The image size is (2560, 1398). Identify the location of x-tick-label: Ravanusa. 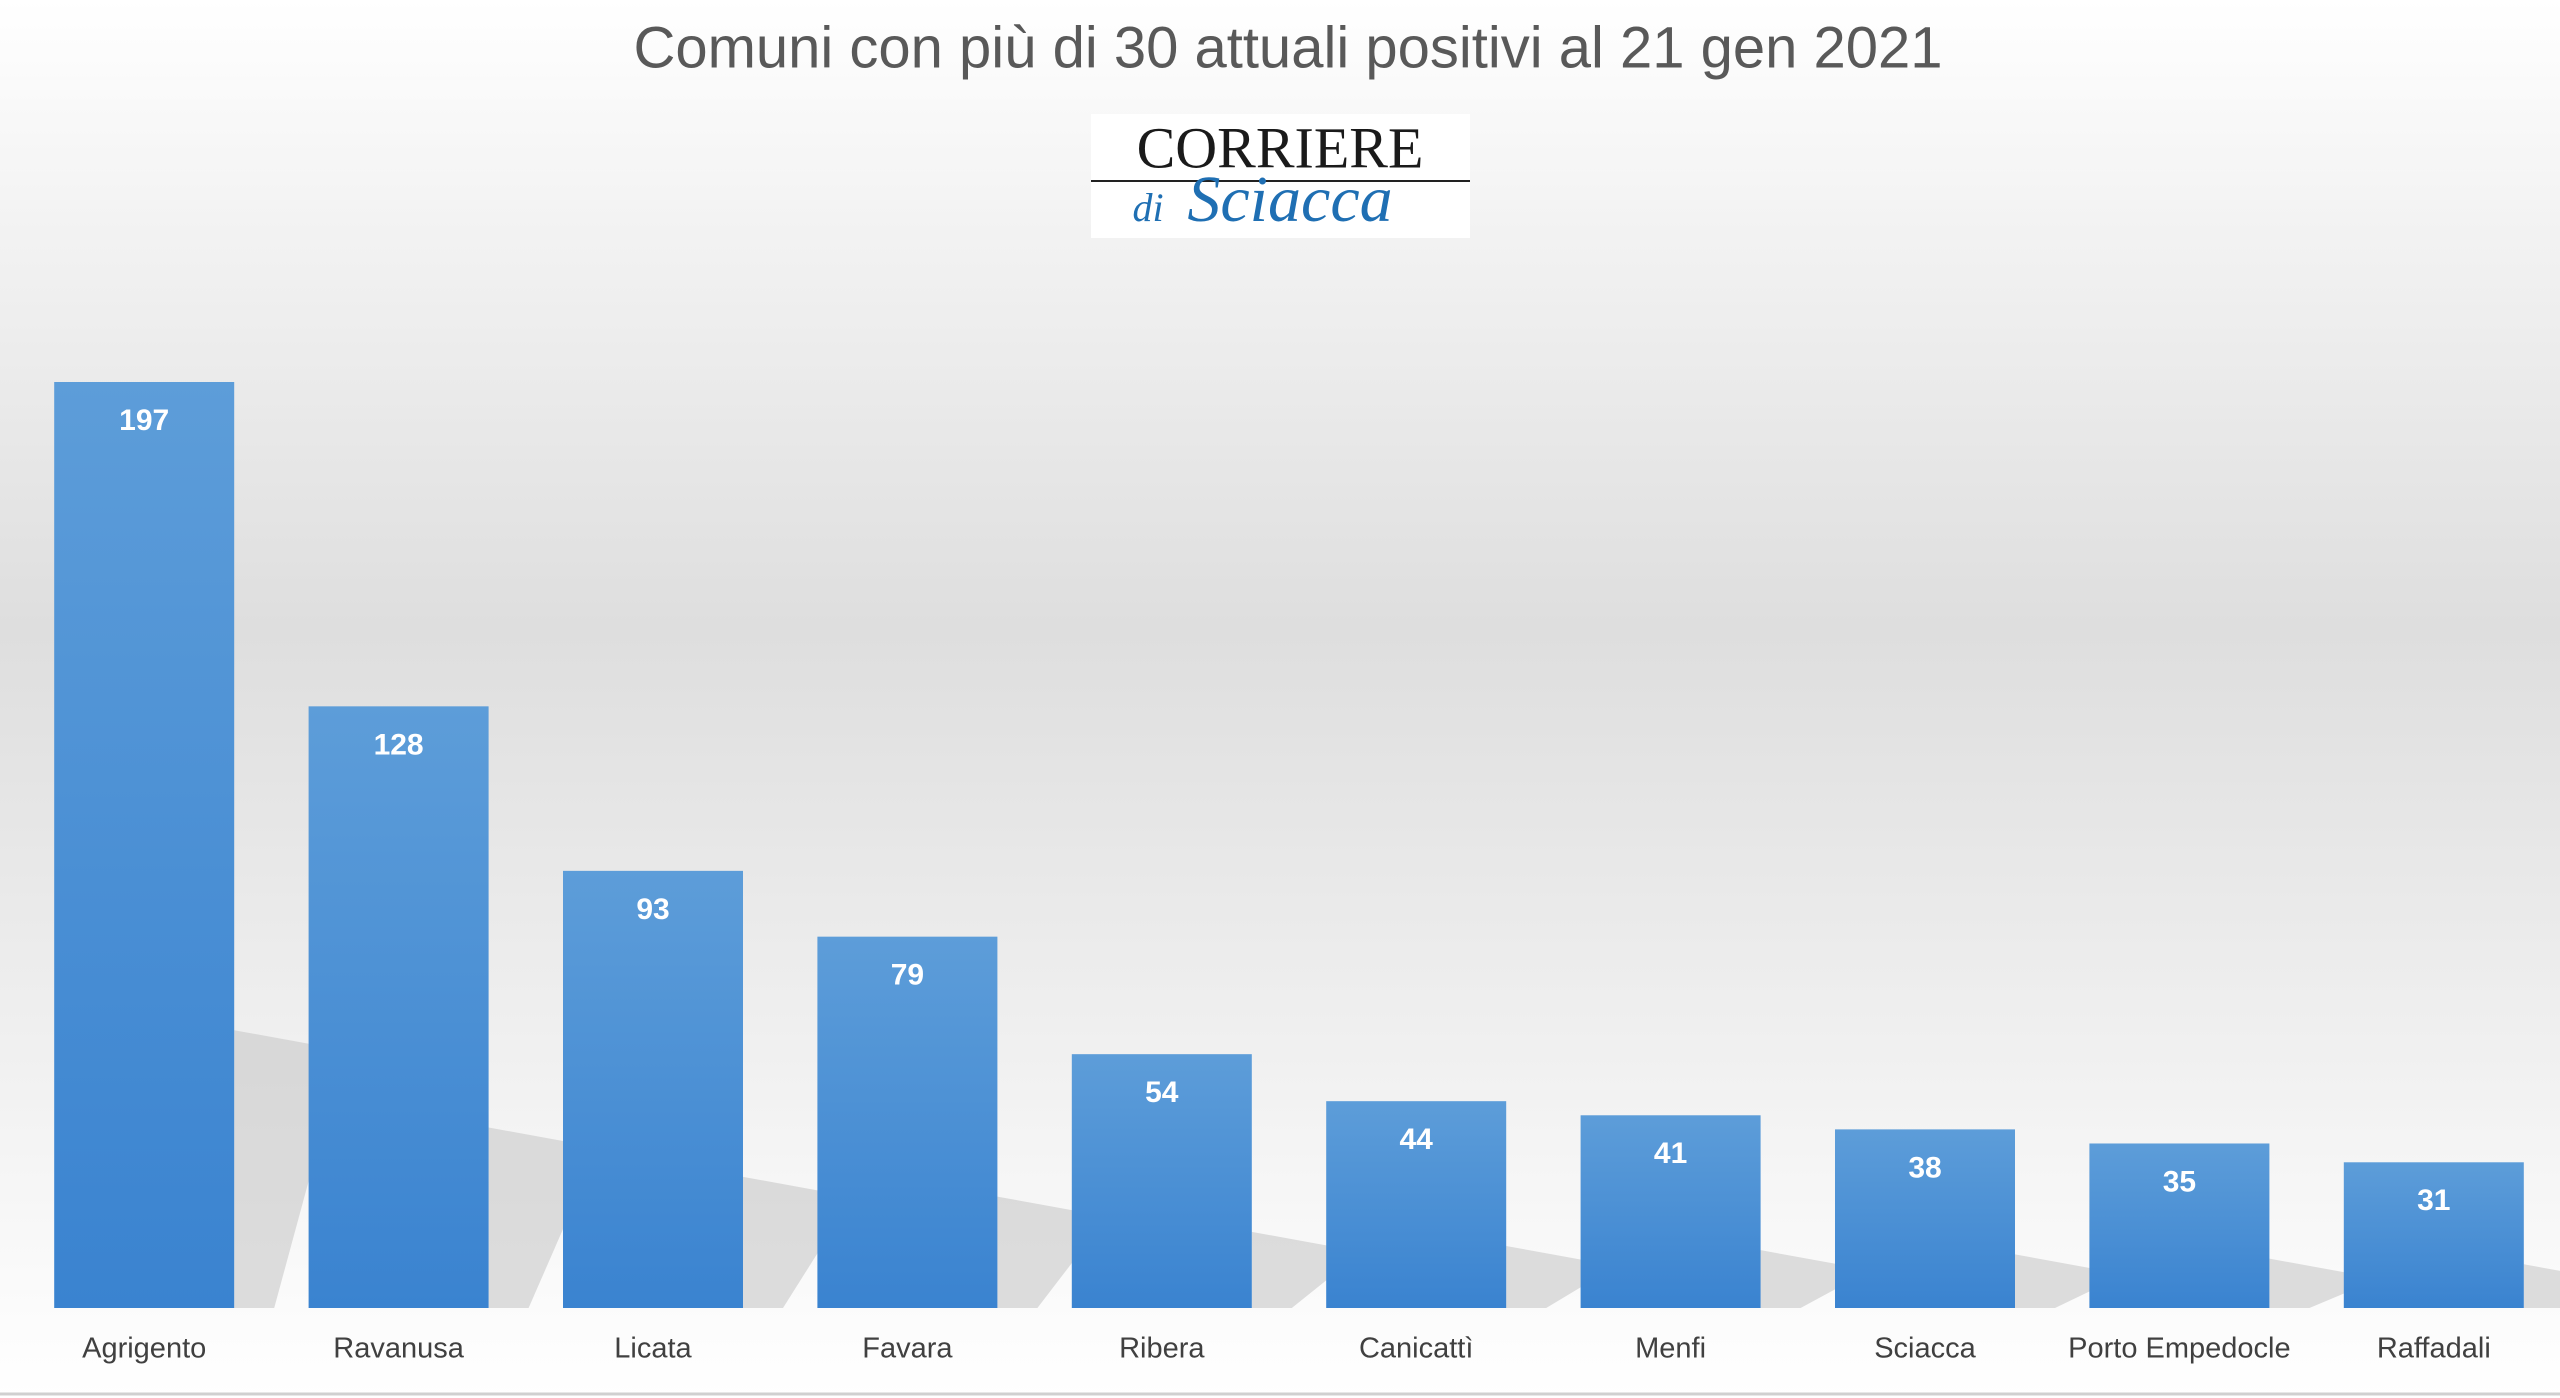
(398, 1349).